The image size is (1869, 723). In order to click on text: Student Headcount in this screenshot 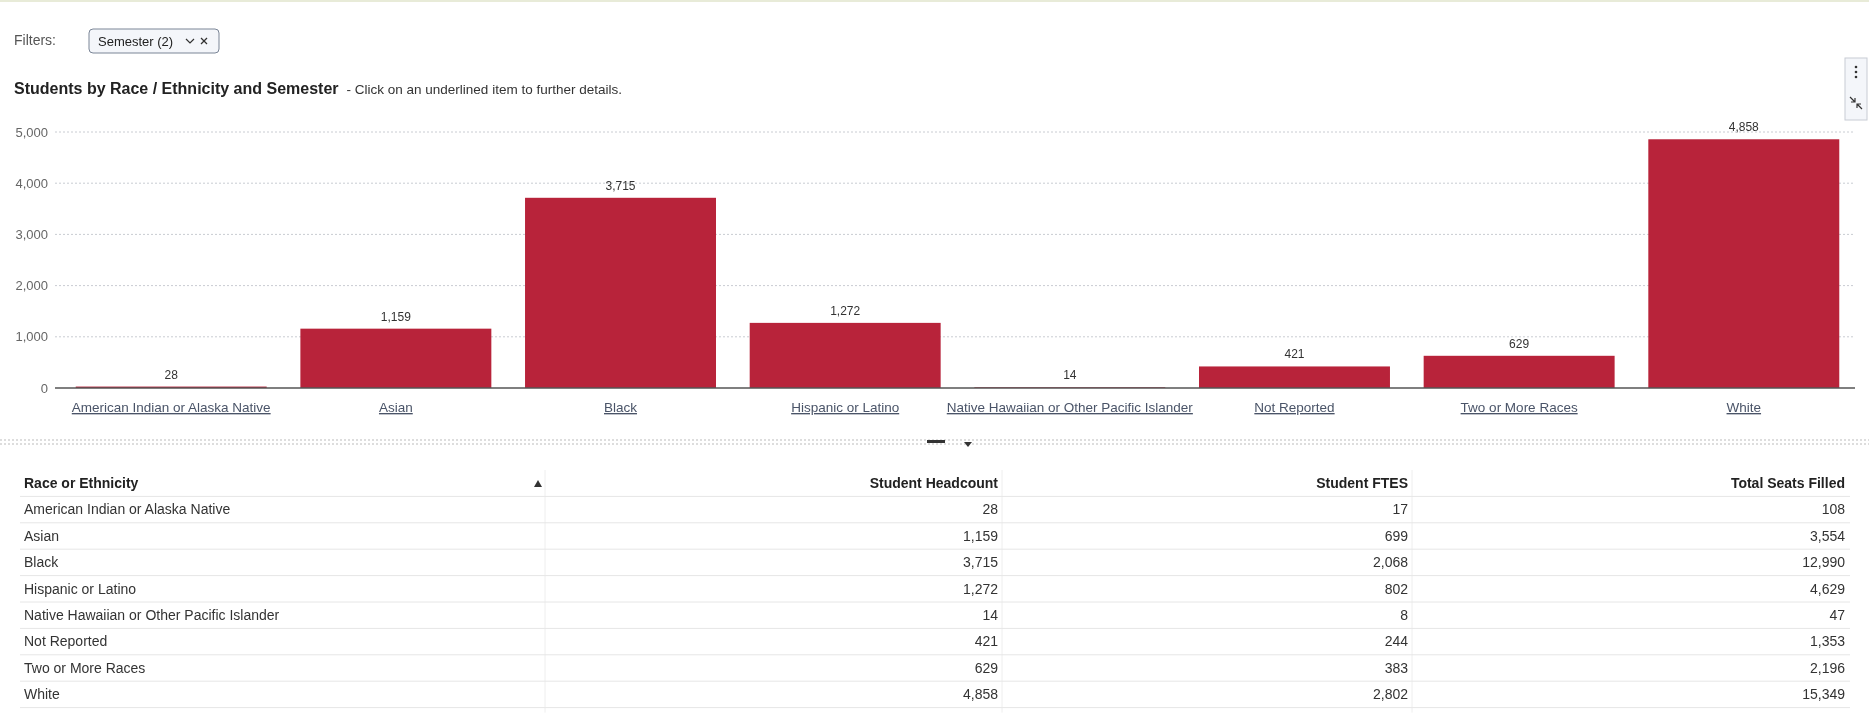, I will do `click(934, 483)`.